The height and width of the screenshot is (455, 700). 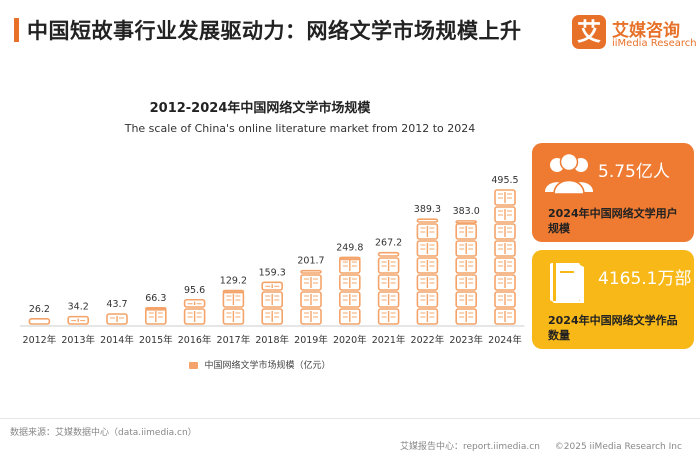 I want to click on x-tick-label: 2017年, so click(x=234, y=340).